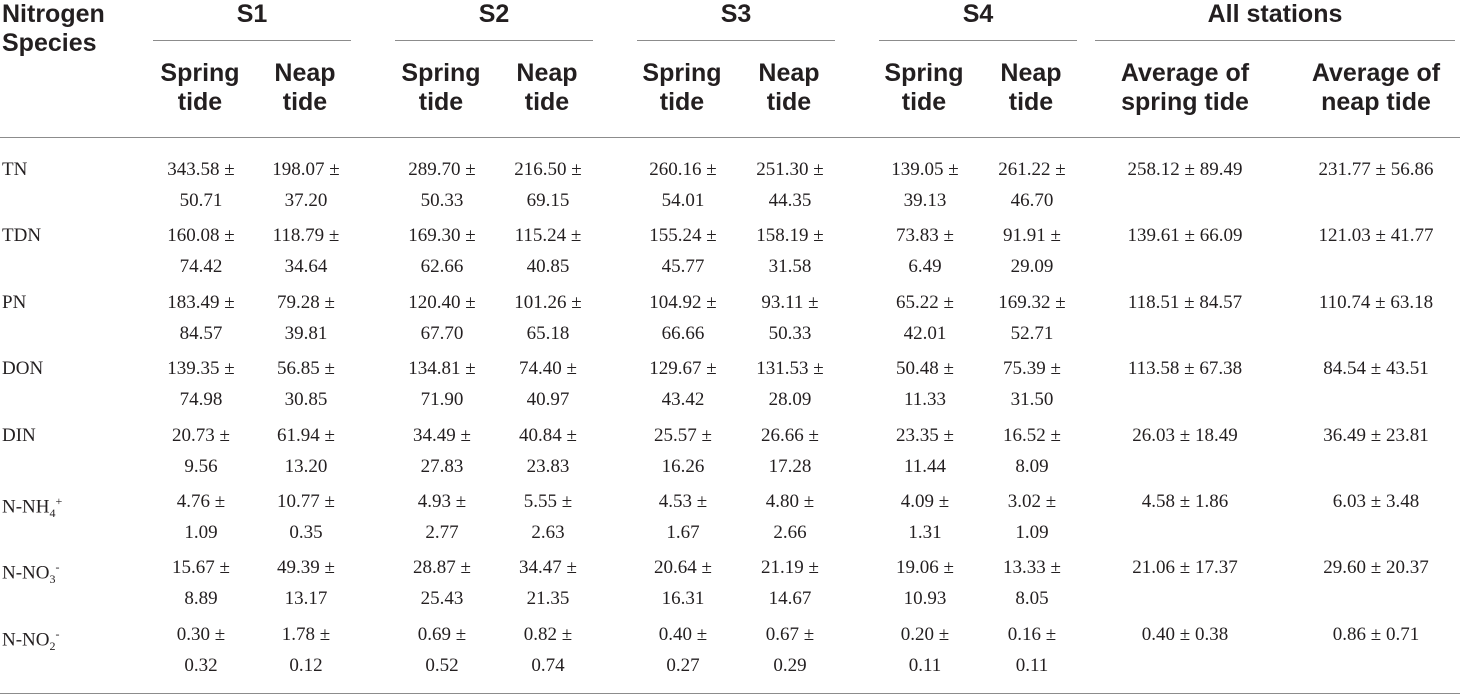 The width and height of the screenshot is (1460, 696). What do you see at coordinates (790, 634) in the screenshot?
I see `cell-mean: 0.67 ±` at bounding box center [790, 634].